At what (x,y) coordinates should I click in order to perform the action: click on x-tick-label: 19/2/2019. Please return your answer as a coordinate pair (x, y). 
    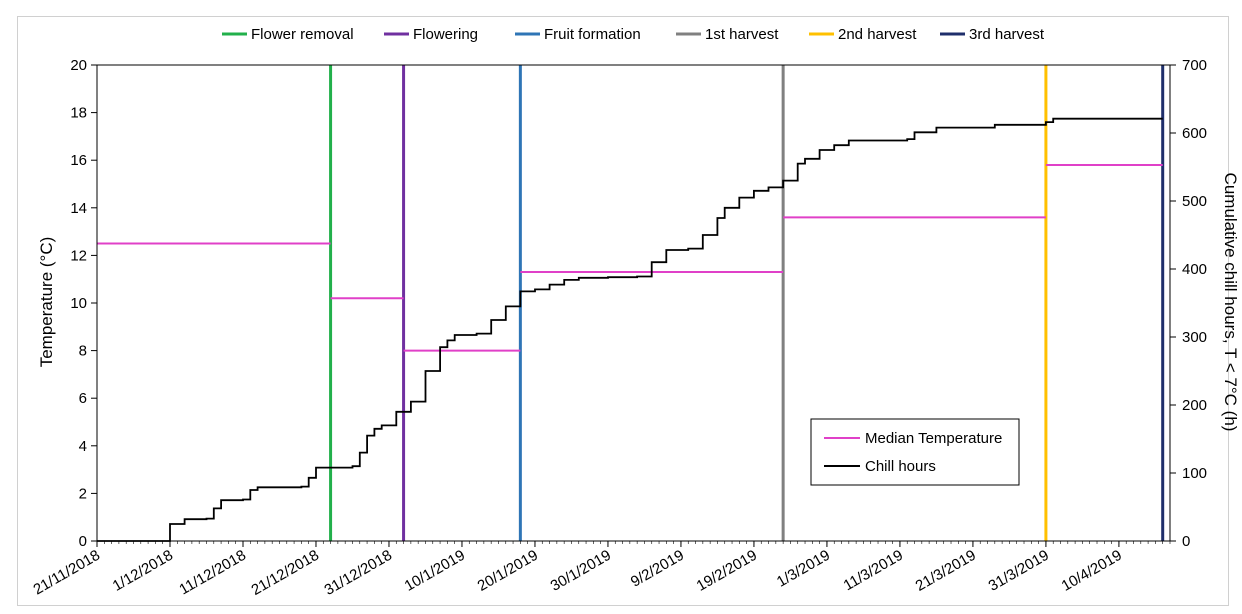
    Looking at the image, I should click on (727, 571).